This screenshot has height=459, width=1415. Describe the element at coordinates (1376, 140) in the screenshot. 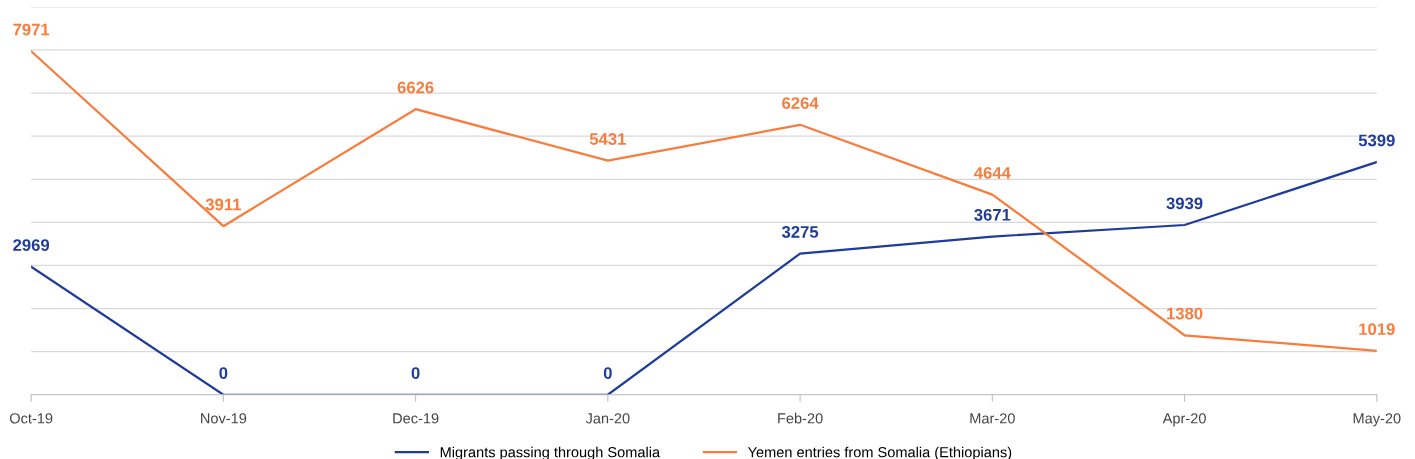

I see `data-label: 5399` at that location.